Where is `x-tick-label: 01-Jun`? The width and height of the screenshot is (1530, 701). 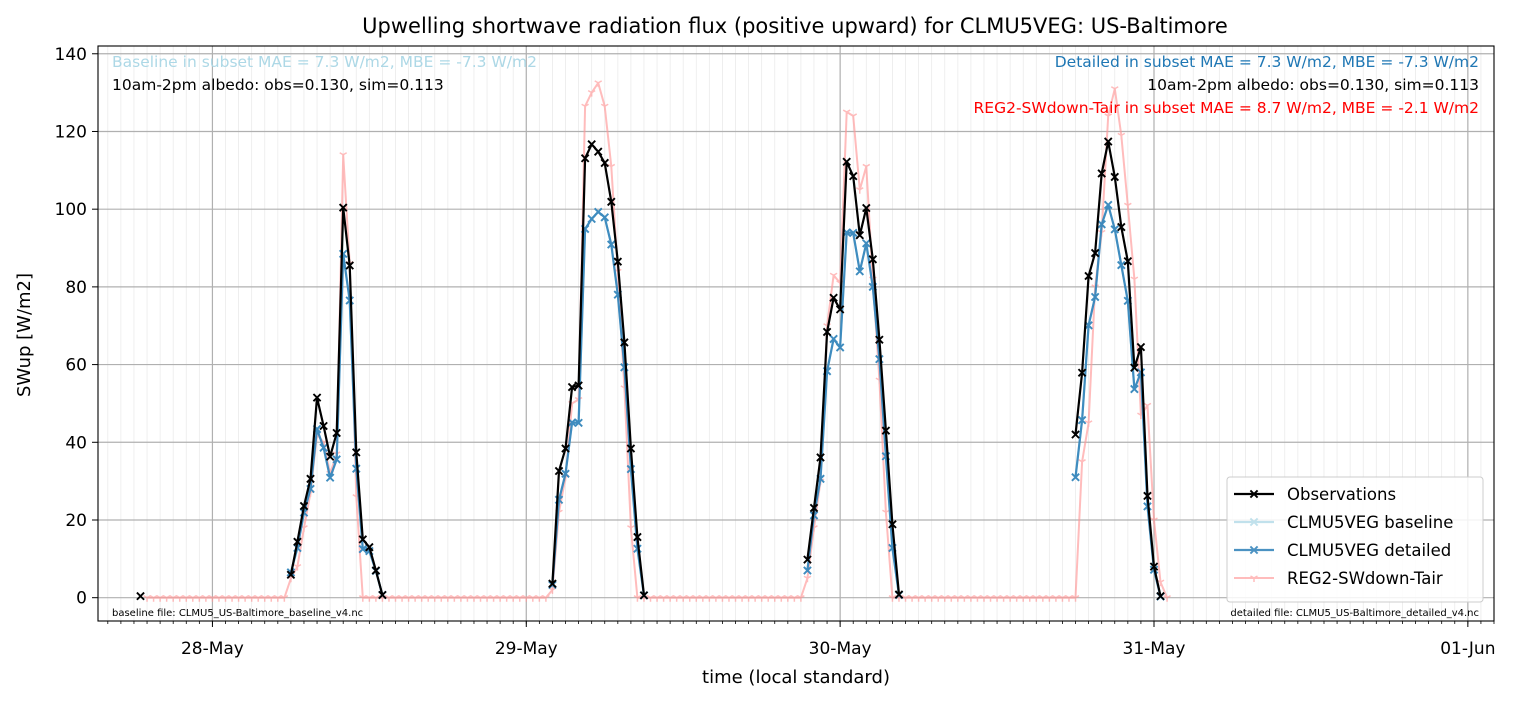
x-tick-label: 01-Jun is located at coordinates (1467, 649).